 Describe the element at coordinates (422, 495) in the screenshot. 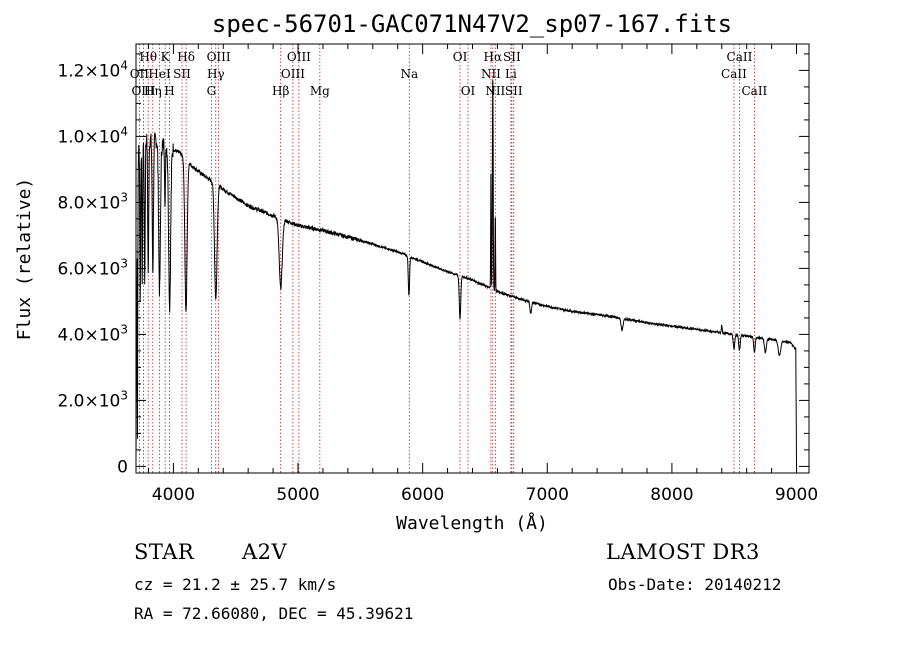

I see `x-tick-label-6000: 6000` at that location.